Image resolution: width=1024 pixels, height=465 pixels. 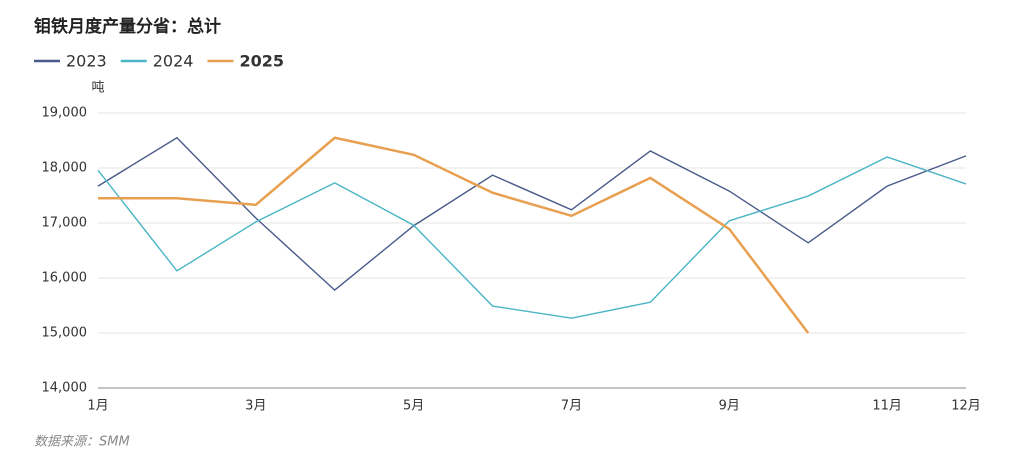 What do you see at coordinates (571, 406) in the screenshot?
I see `x-tick-label: 7月` at bounding box center [571, 406].